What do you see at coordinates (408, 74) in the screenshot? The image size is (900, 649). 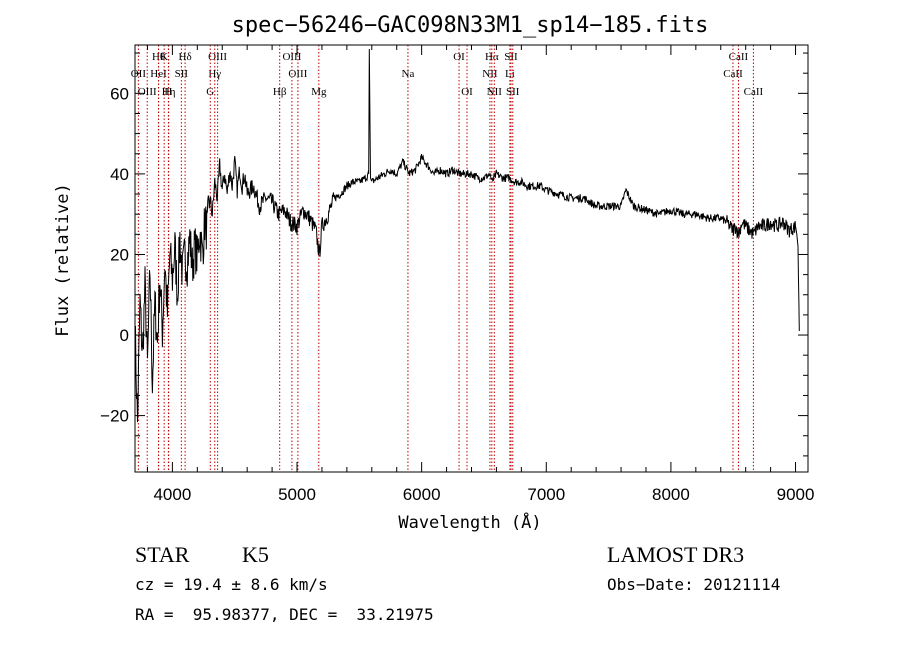 I see `spectral-line-label: Na` at bounding box center [408, 74].